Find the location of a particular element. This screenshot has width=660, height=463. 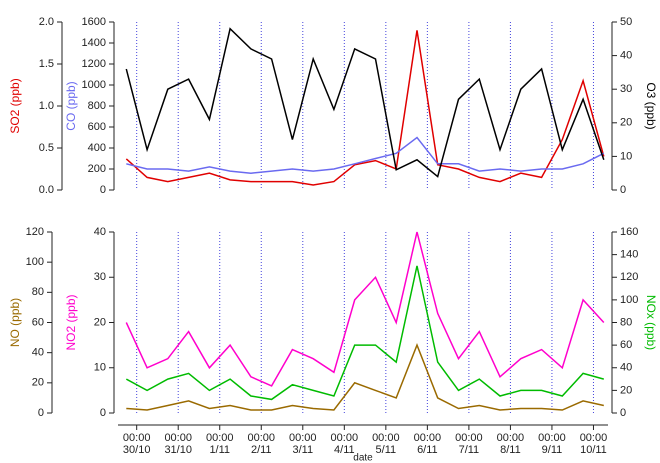

y-tick-label: 2.0 is located at coordinates (46, 22).